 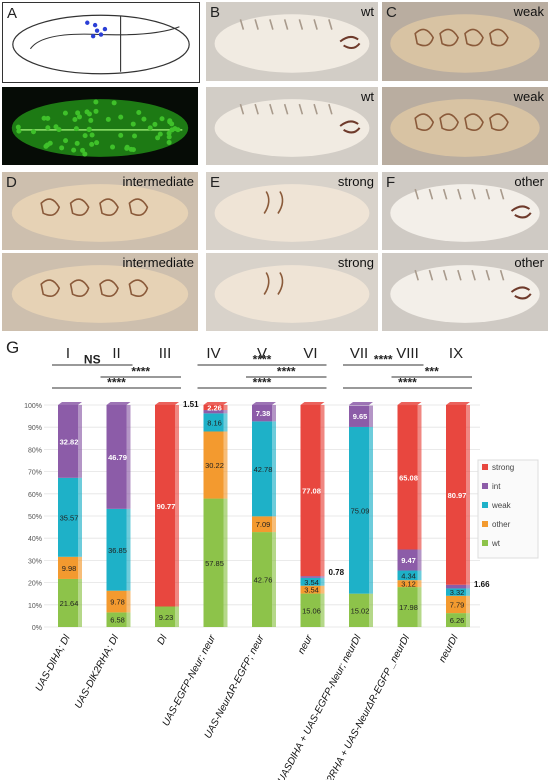 What do you see at coordinates (456, 353) in the screenshot?
I see `group-numeral: IX` at bounding box center [456, 353].